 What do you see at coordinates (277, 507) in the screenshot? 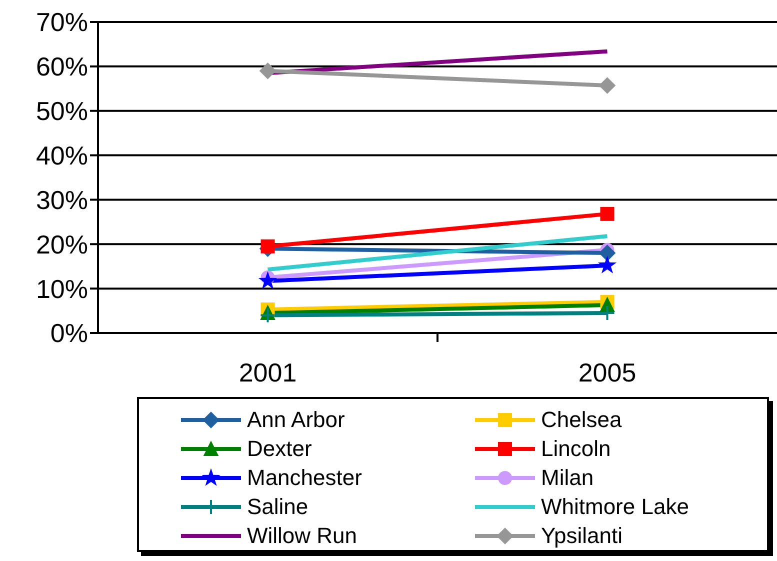
I see `legend-label: Saline` at bounding box center [277, 507].